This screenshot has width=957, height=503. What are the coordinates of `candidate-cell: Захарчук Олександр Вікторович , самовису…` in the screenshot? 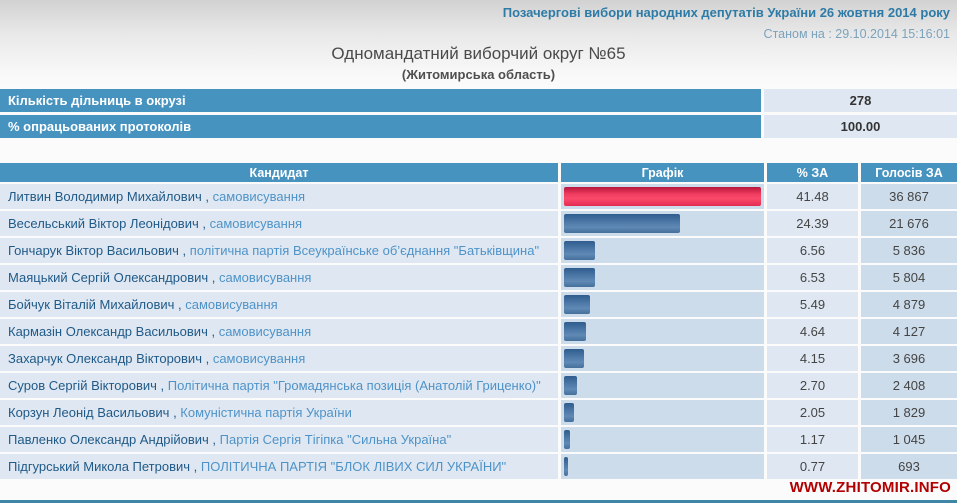 It's located at (279, 358).